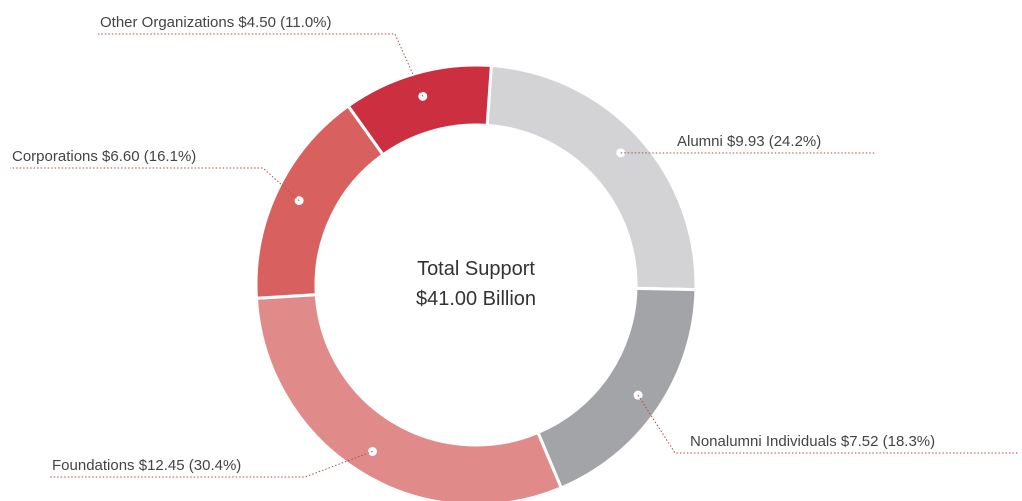  What do you see at coordinates (320, 201) in the screenshot?
I see `slice-corporations` at bounding box center [320, 201].